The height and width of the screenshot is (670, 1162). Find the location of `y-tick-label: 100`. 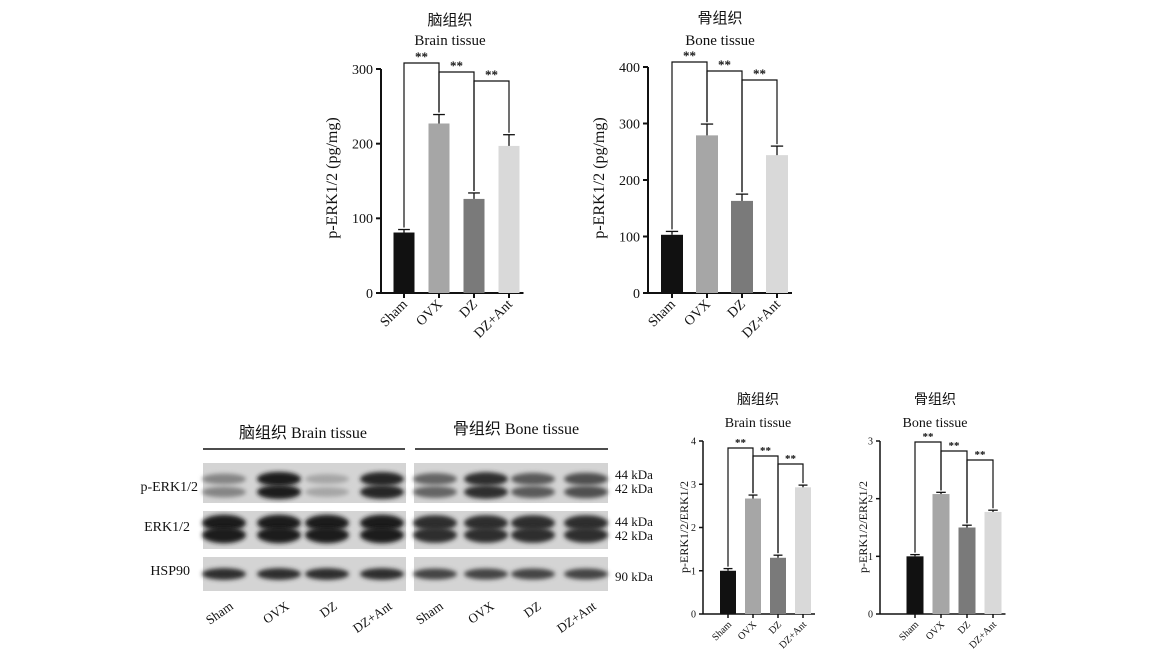

y-tick-label: 100 is located at coordinates (362, 219).